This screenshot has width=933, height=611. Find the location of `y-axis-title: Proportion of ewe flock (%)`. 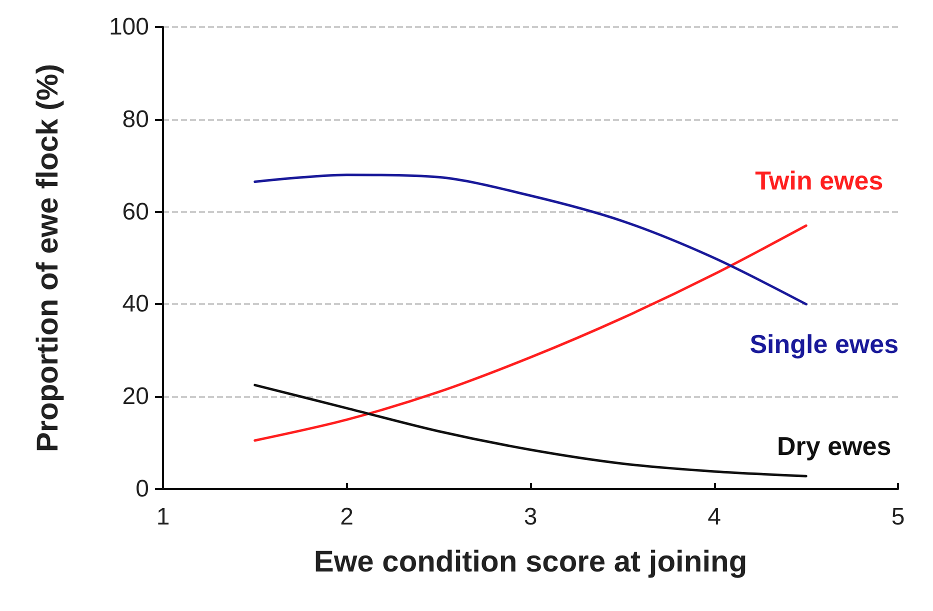

y-axis-title: Proportion of ewe flock (%) is located at coordinates (48, 258).